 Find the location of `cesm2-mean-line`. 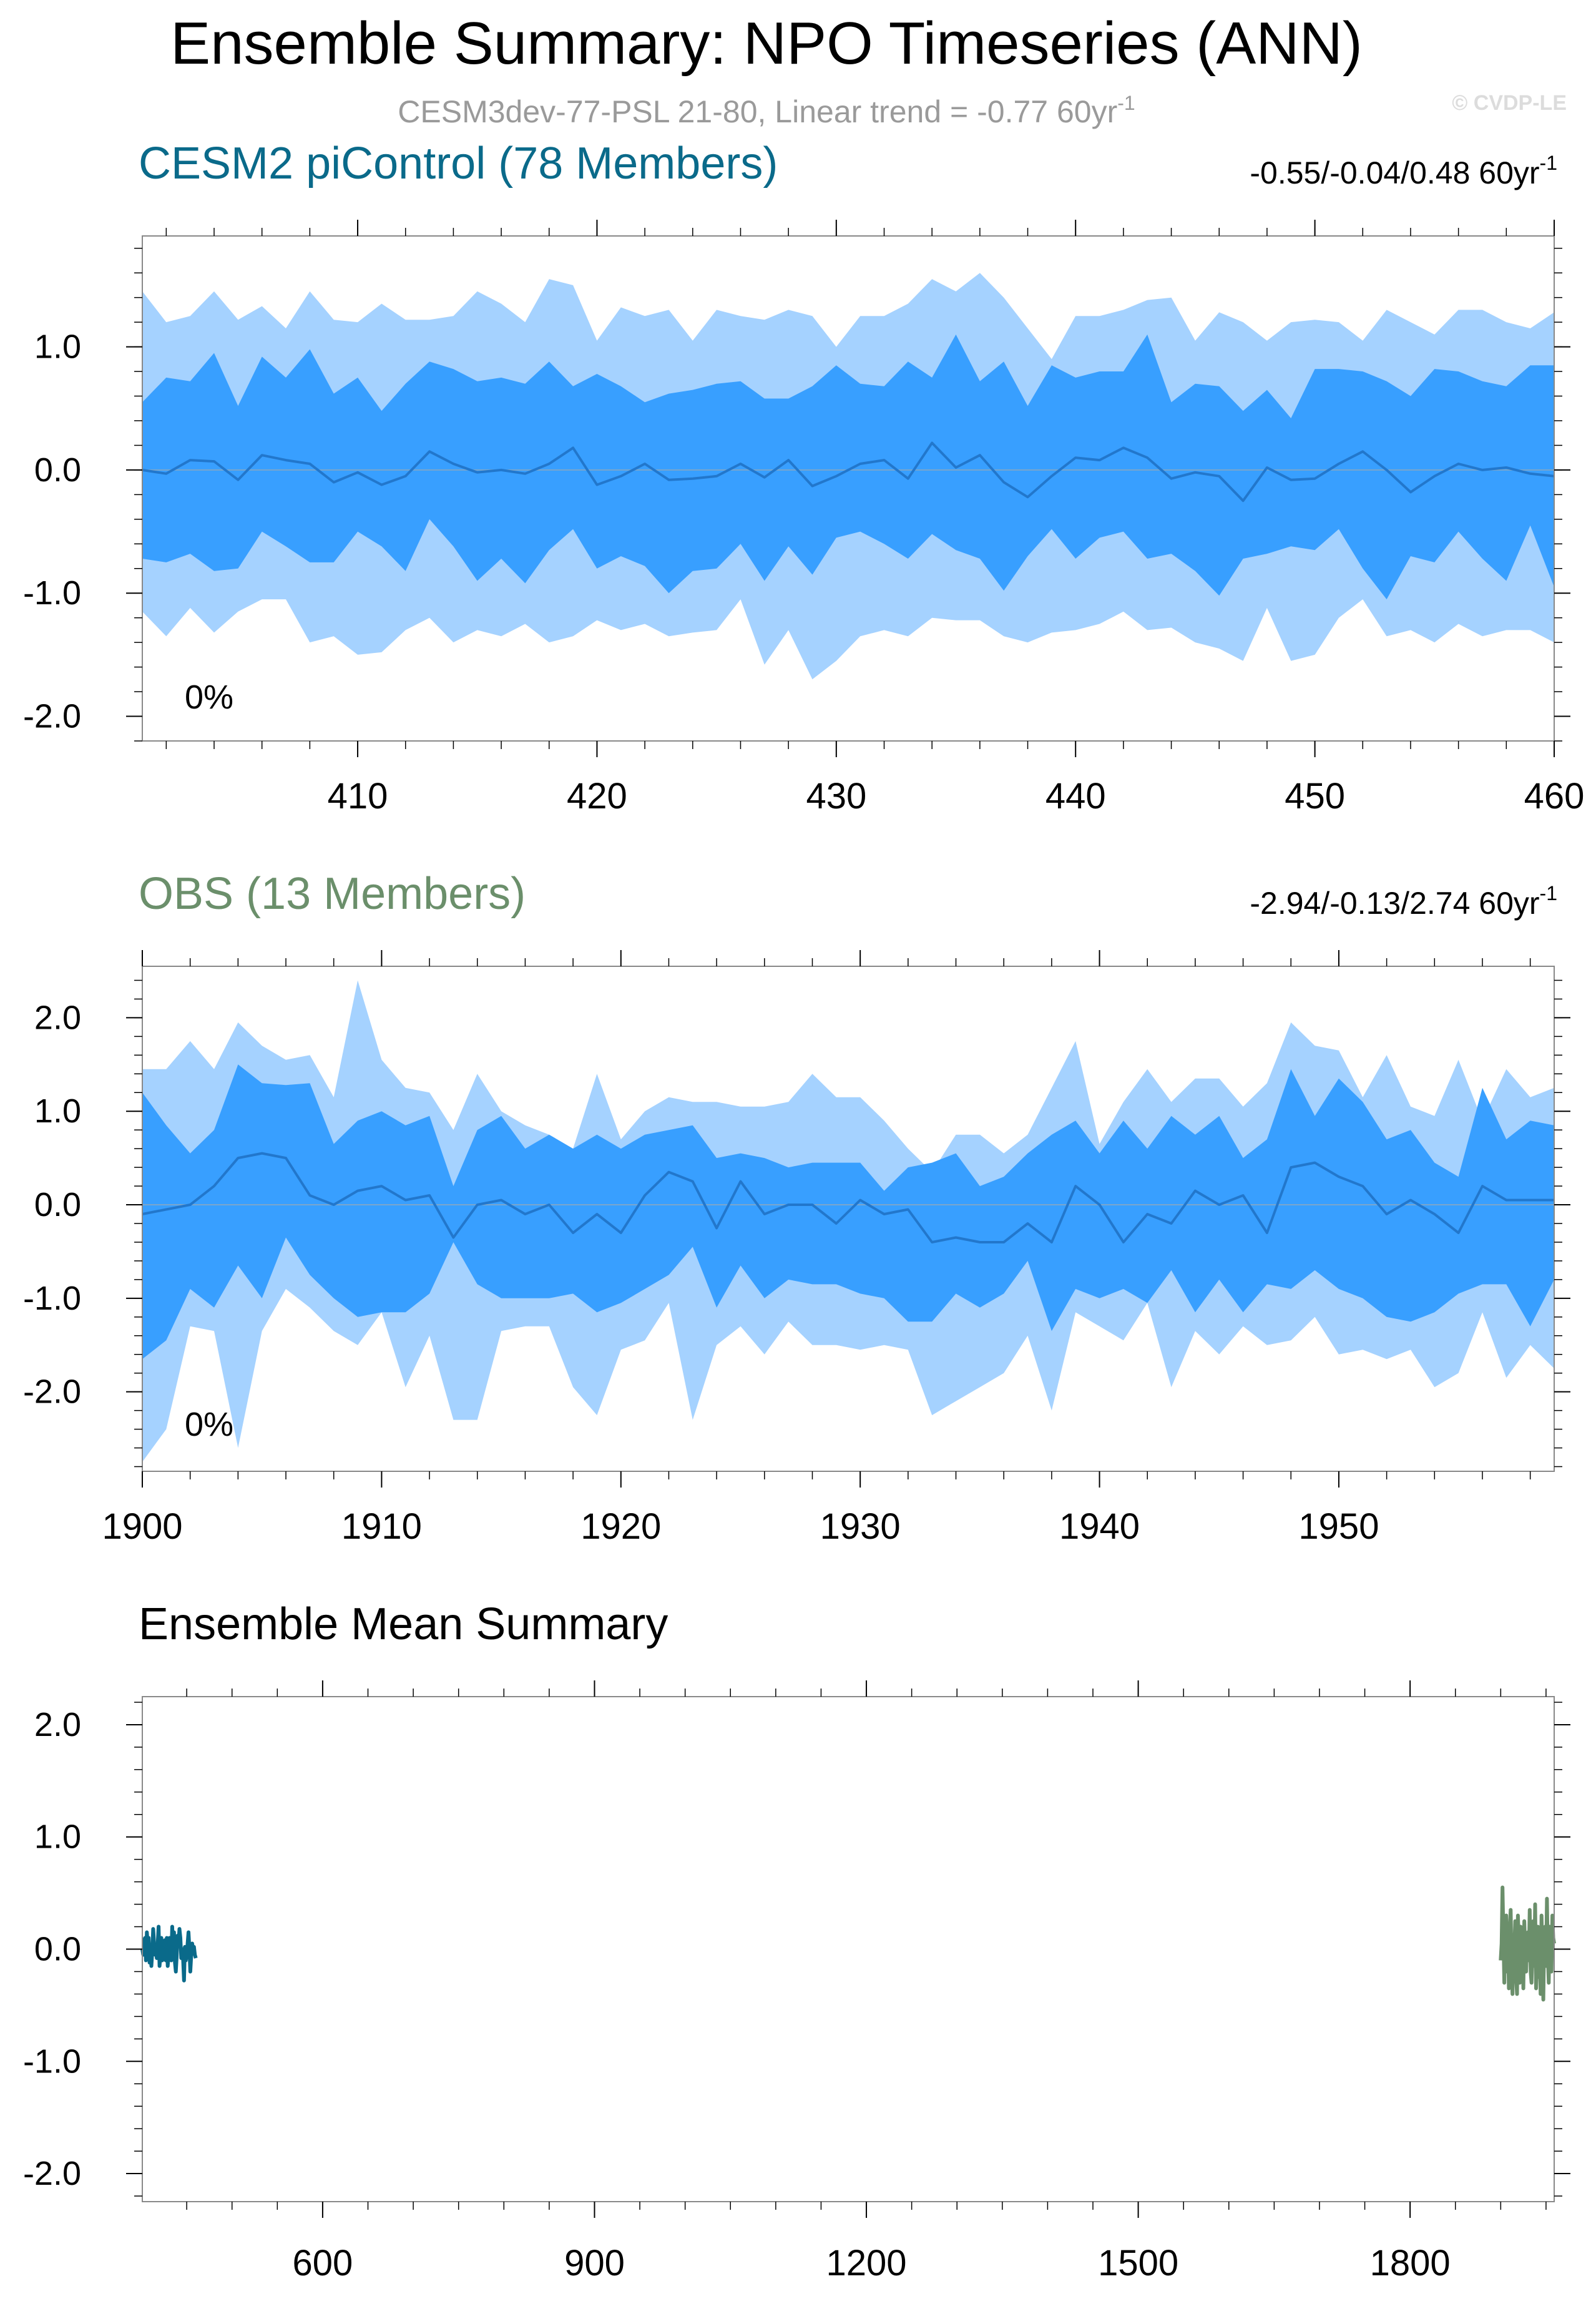

cesm2-mean-line is located at coordinates (169, 1953).